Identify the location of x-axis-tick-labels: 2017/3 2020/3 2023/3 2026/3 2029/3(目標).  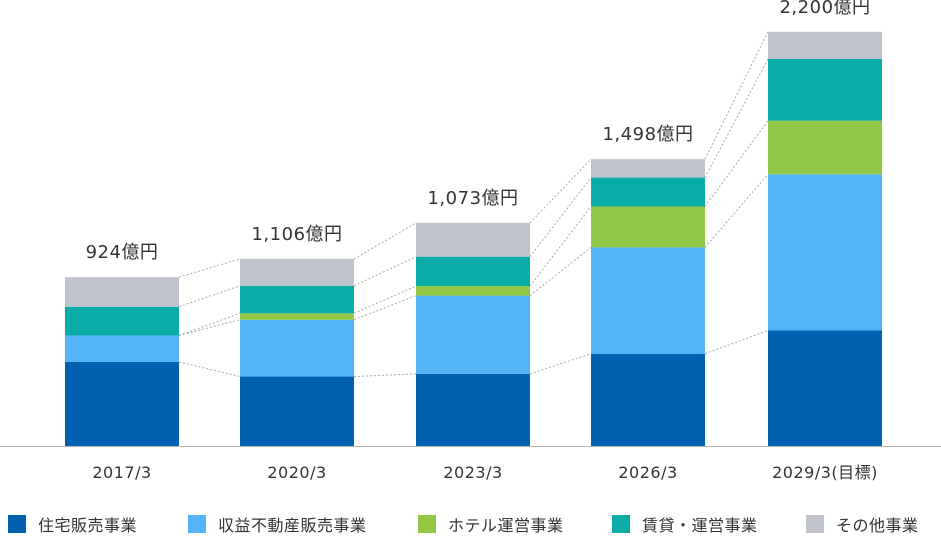
(485, 472).